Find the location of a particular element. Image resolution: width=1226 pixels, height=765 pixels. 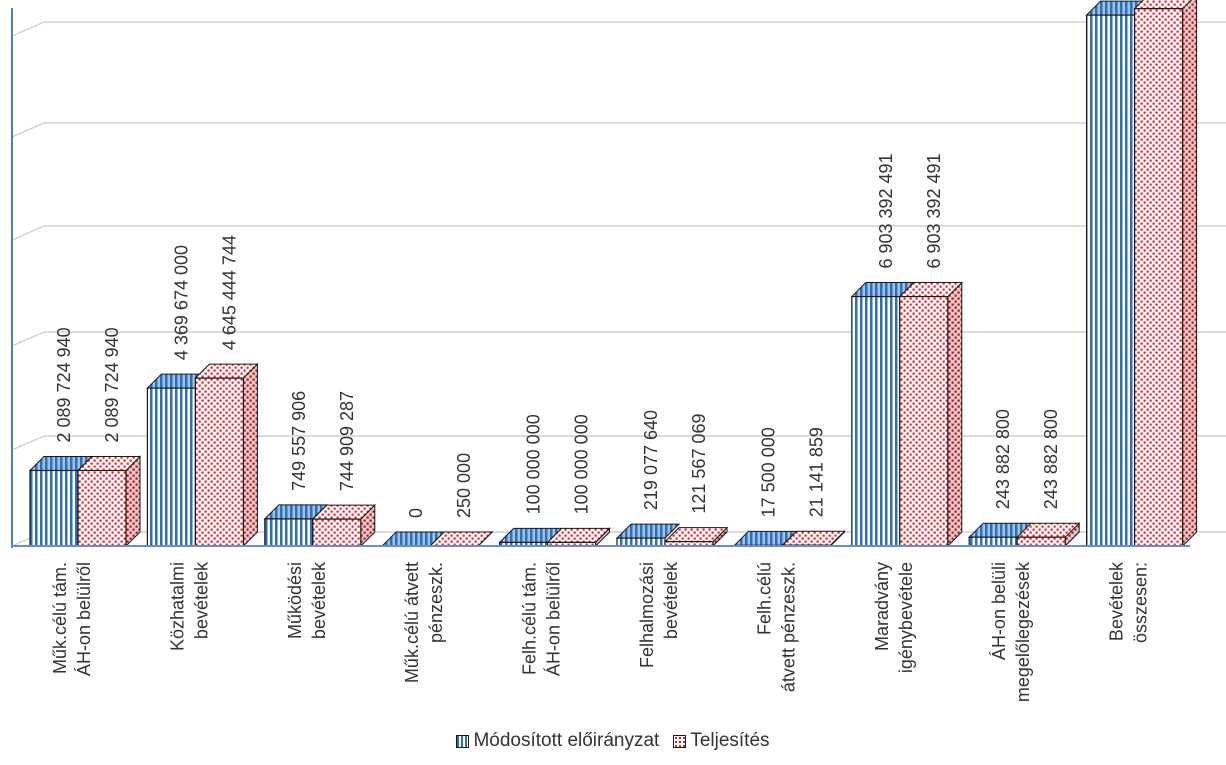

value-label: 21 141 859 is located at coordinates (816, 472).